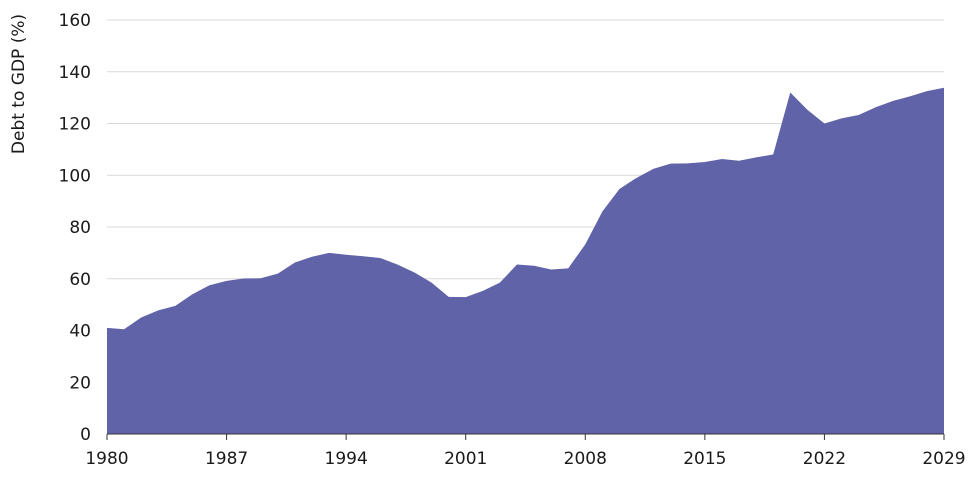 Image resolution: width=975 pixels, height=488 pixels. Describe the element at coordinates (824, 459) in the screenshot. I see `x-tick-label: 2022` at that location.